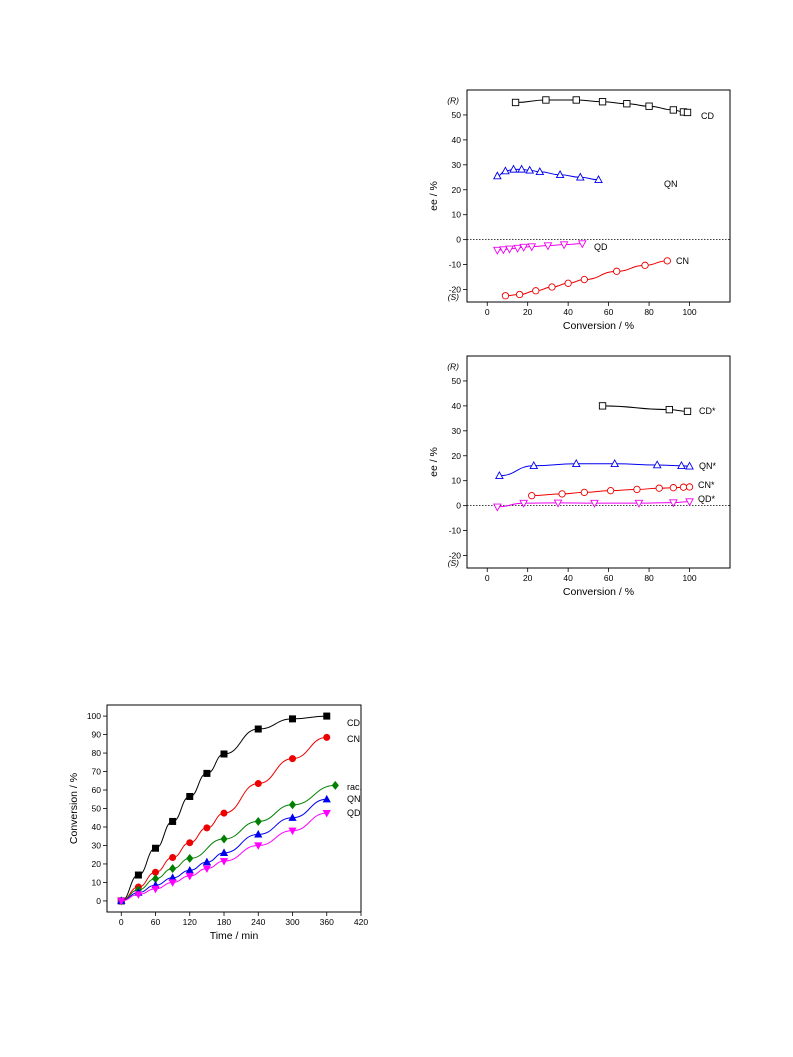 Image resolution: width=793 pixels, height=1057 pixels. I want to click on y-tick-label: 60, so click(97, 790).